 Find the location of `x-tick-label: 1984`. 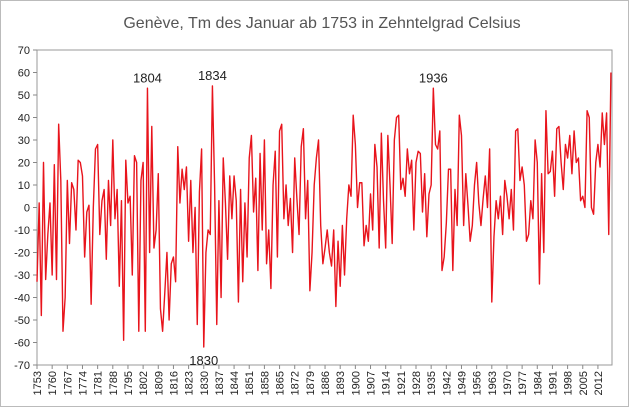

x-tick-label: 1984 is located at coordinates (538, 383).